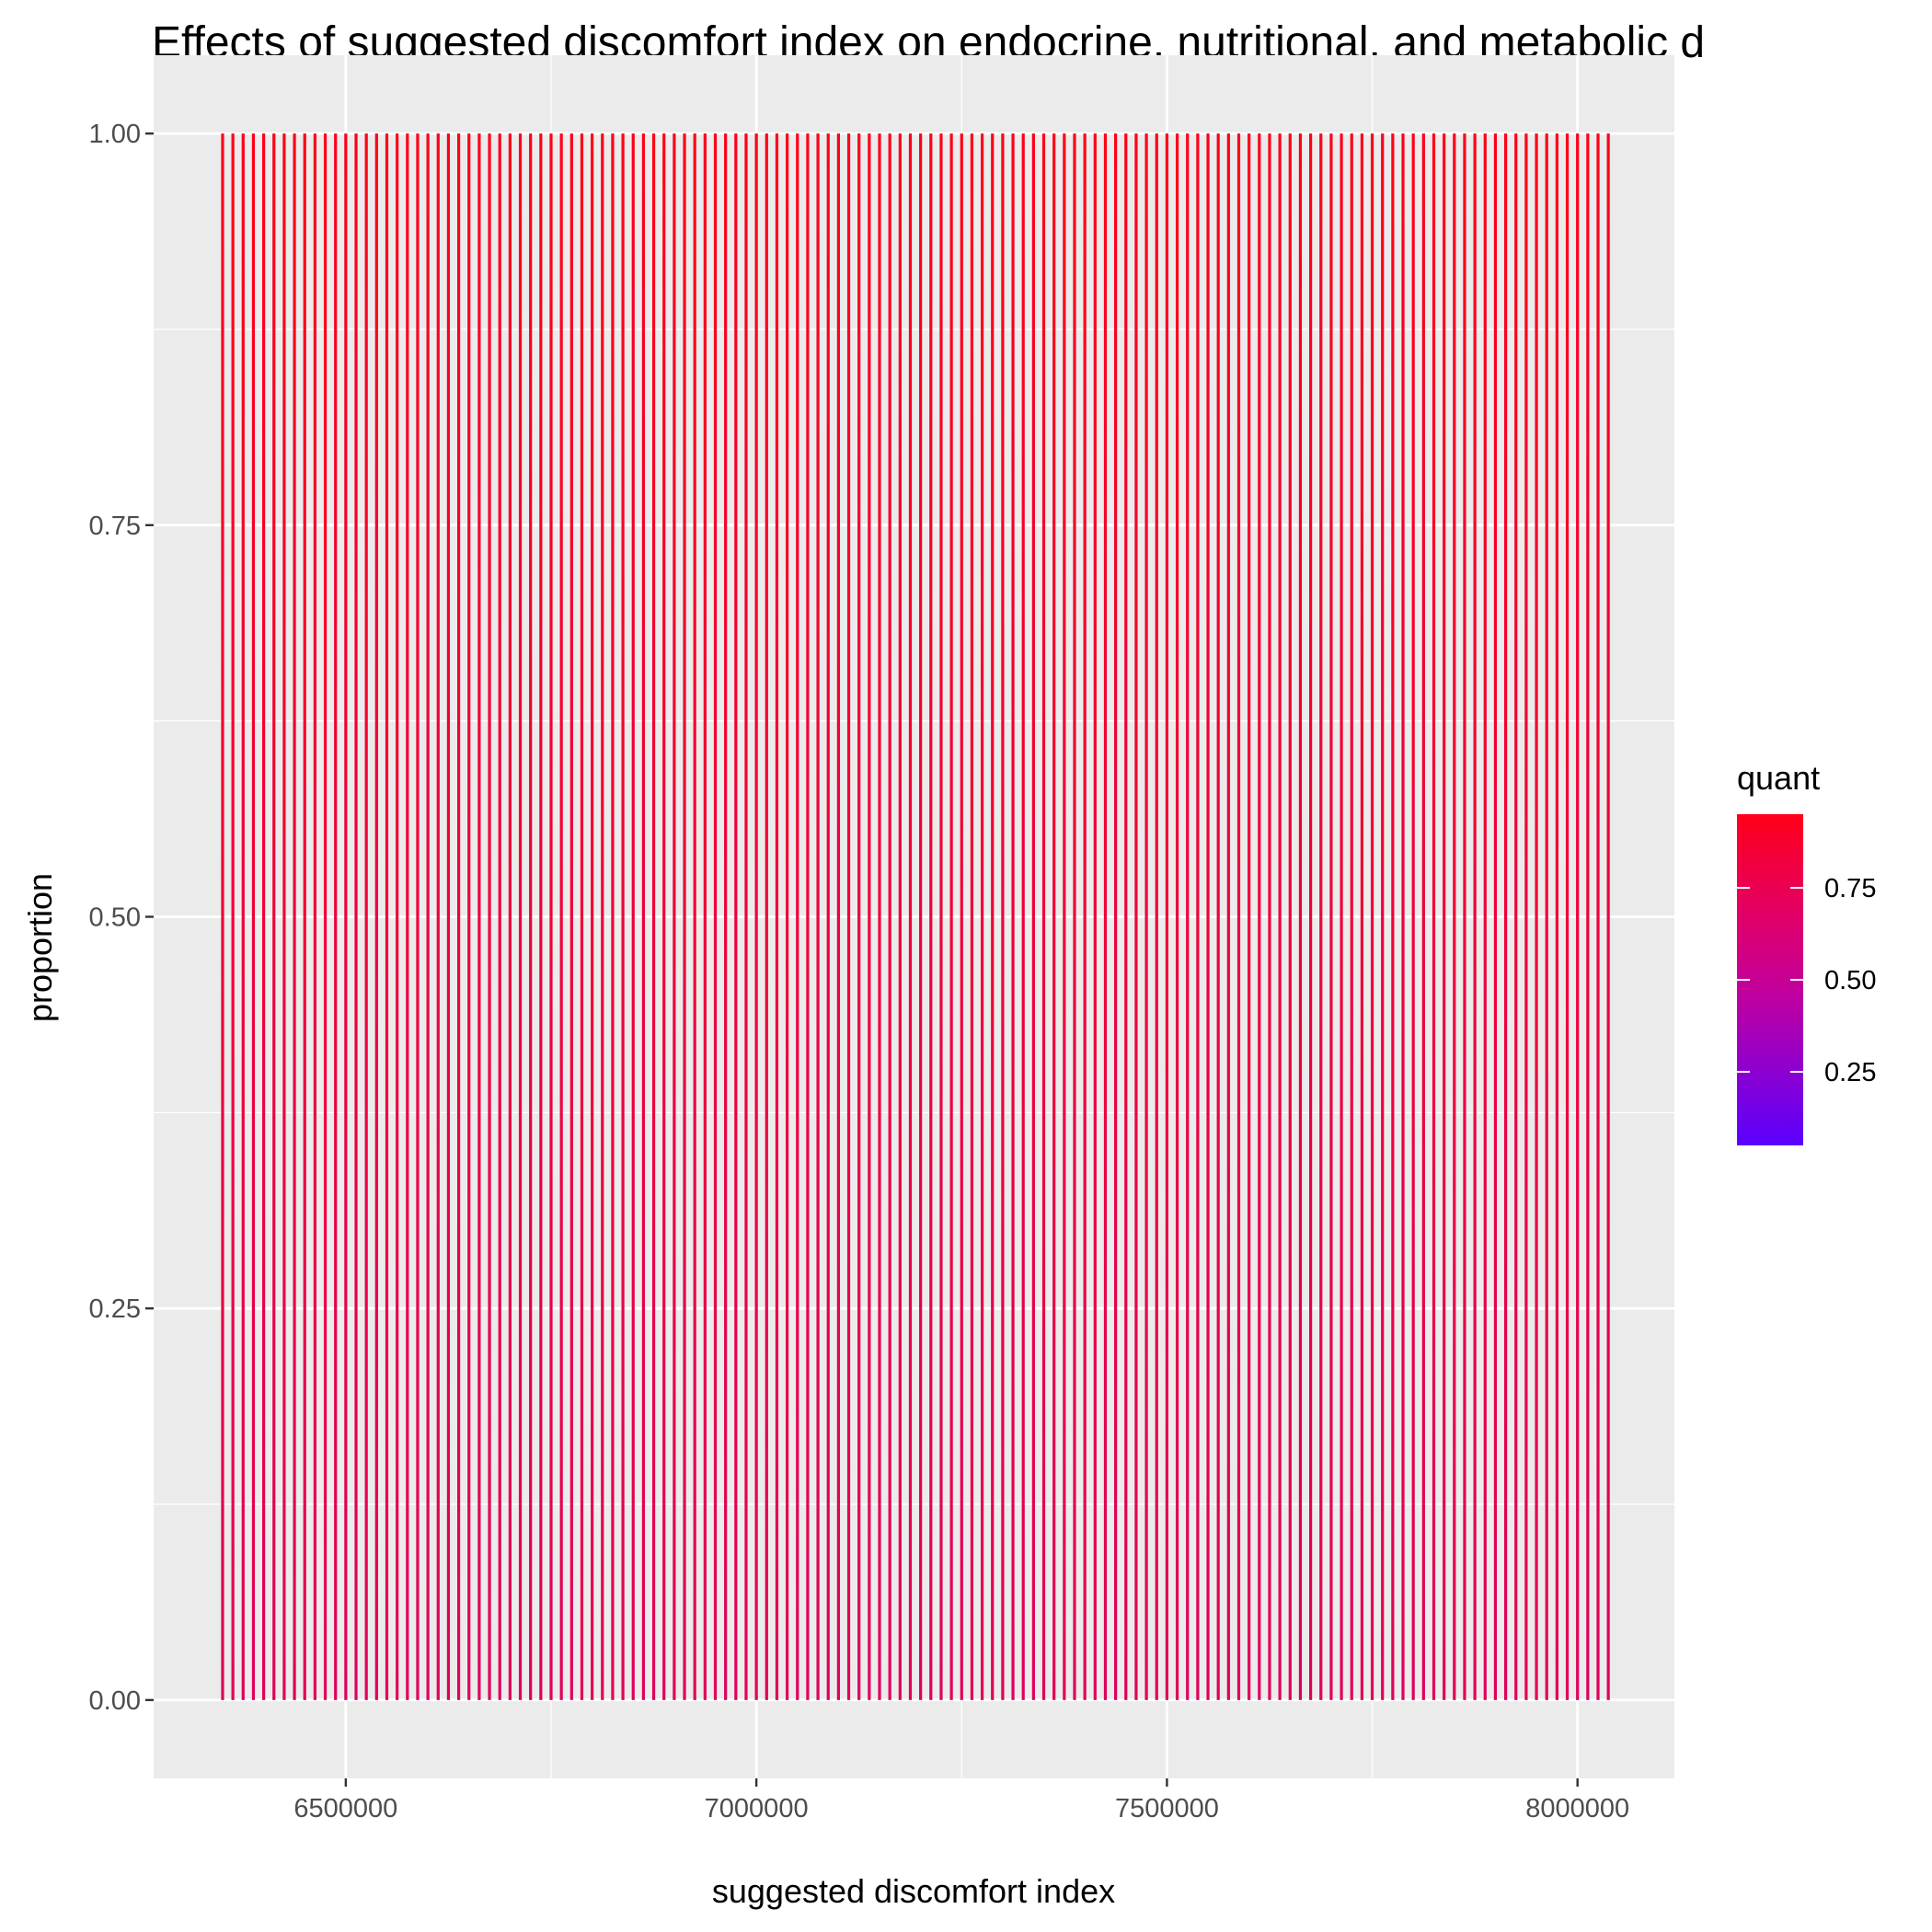  I want to click on legend-label: 0.75, so click(1850, 888).